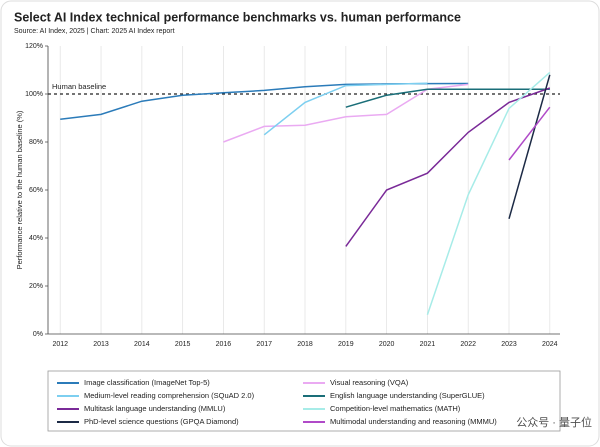  What do you see at coordinates (79, 86) in the screenshot?
I see `human-baseline-label: Human baseline` at bounding box center [79, 86].